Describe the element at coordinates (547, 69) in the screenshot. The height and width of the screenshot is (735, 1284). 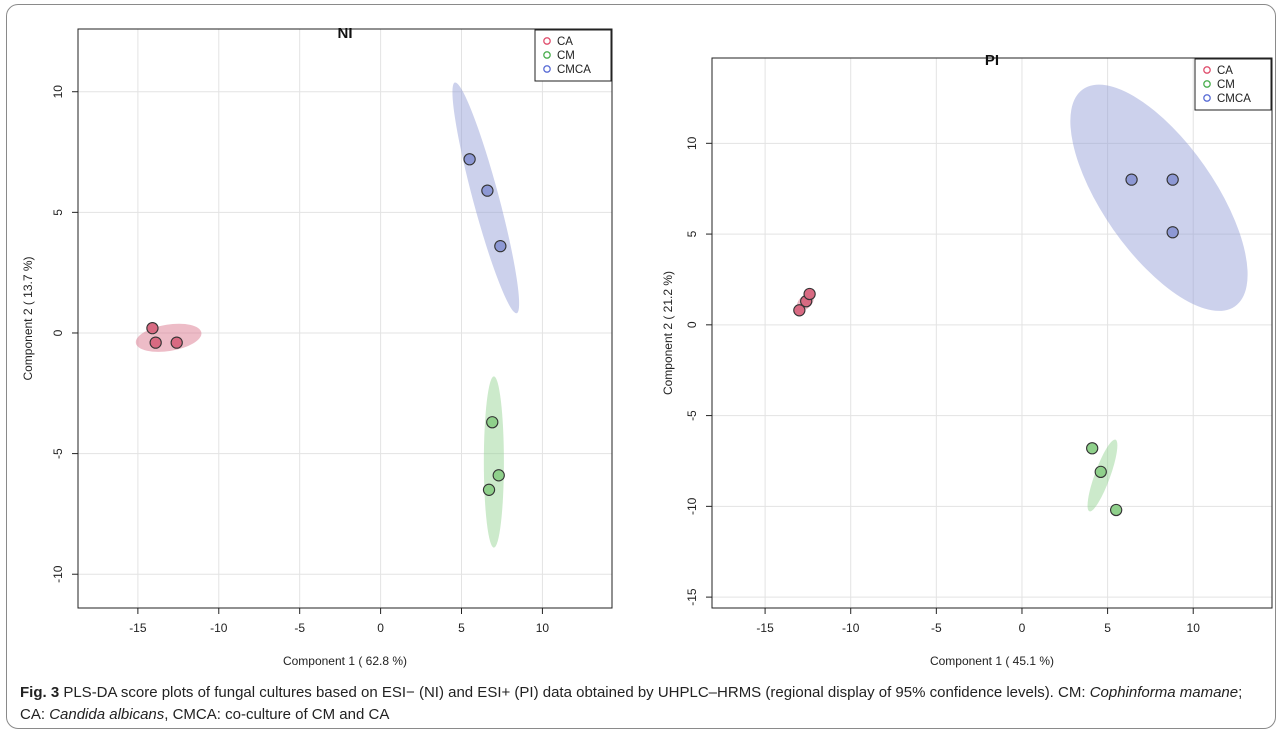
I see `ni-legend-marker-cmca` at that location.